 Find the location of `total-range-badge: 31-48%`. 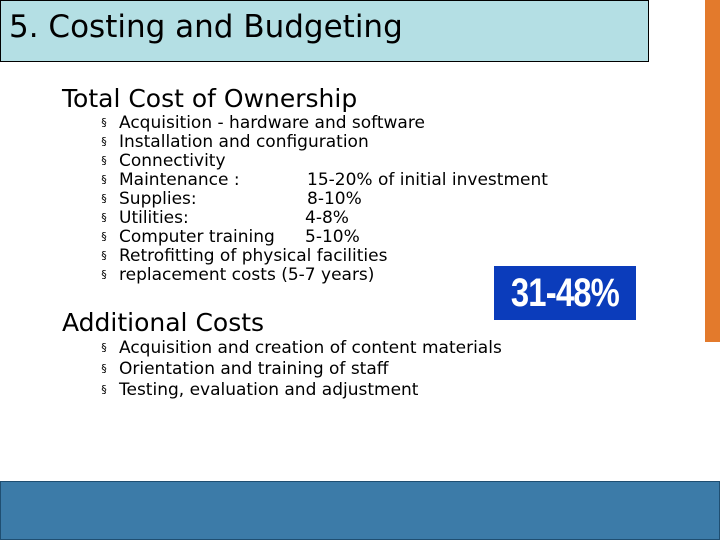

total-range-badge: 31-48% is located at coordinates (565, 293).